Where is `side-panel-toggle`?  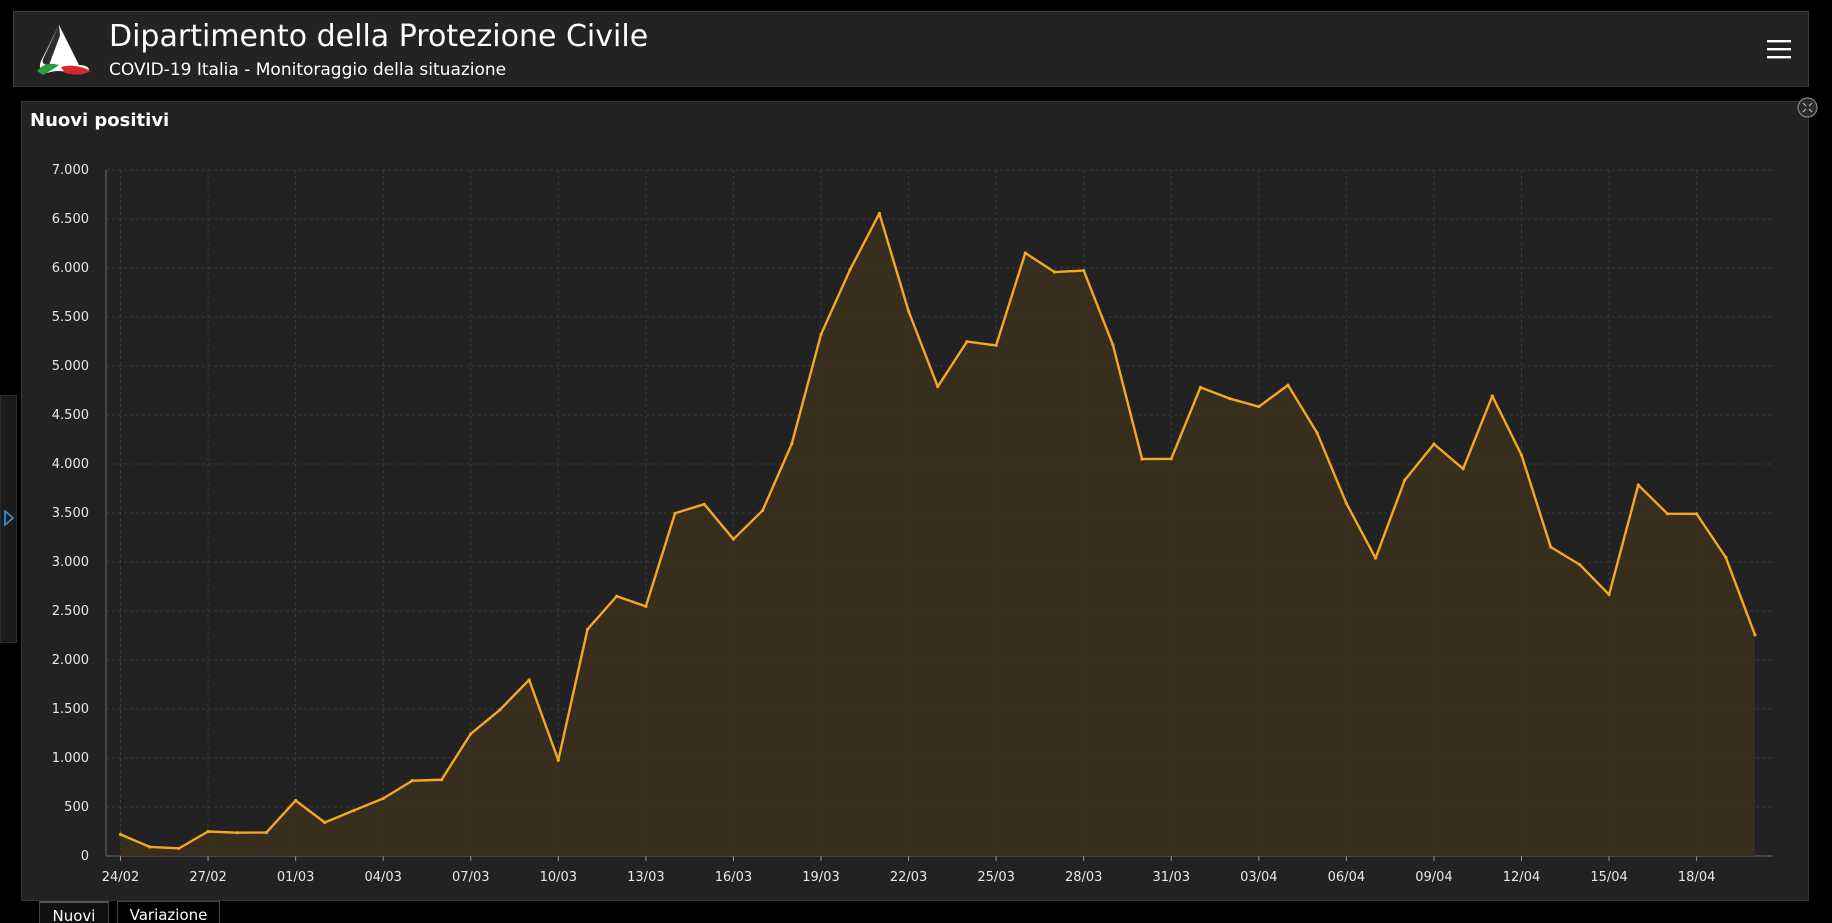 side-panel-toggle is located at coordinates (8, 519).